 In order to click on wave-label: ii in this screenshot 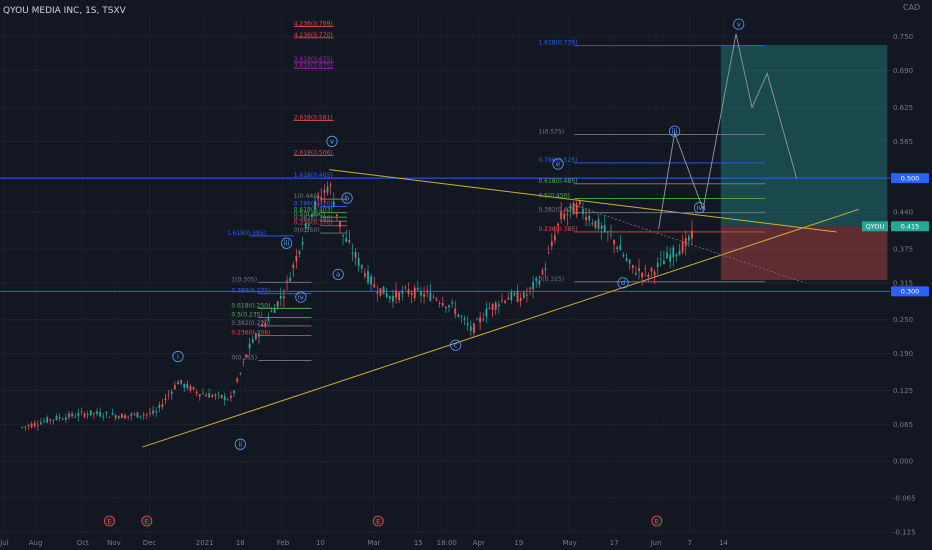, I will do `click(240, 445)`.